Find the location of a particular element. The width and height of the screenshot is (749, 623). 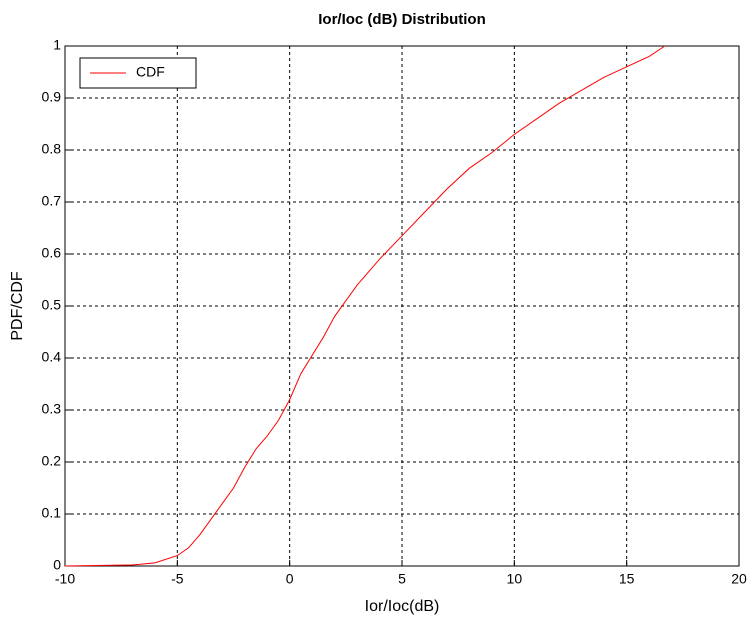

x-tick-label: 15 is located at coordinates (627, 579).